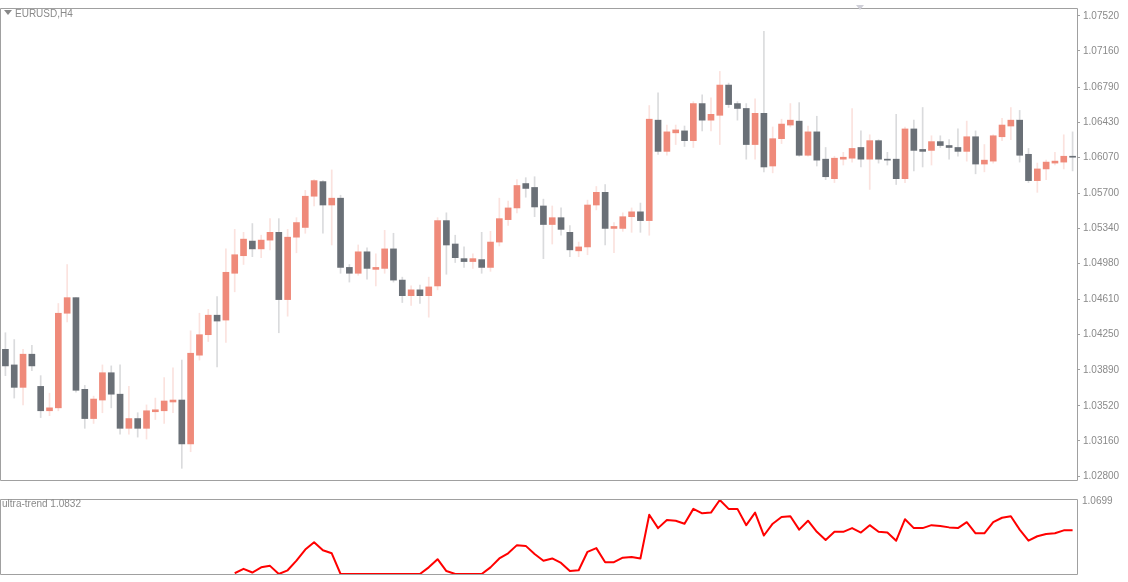  What do you see at coordinates (1101, 156) in the screenshot?
I see `y-tick-label: 1.06070` at bounding box center [1101, 156].